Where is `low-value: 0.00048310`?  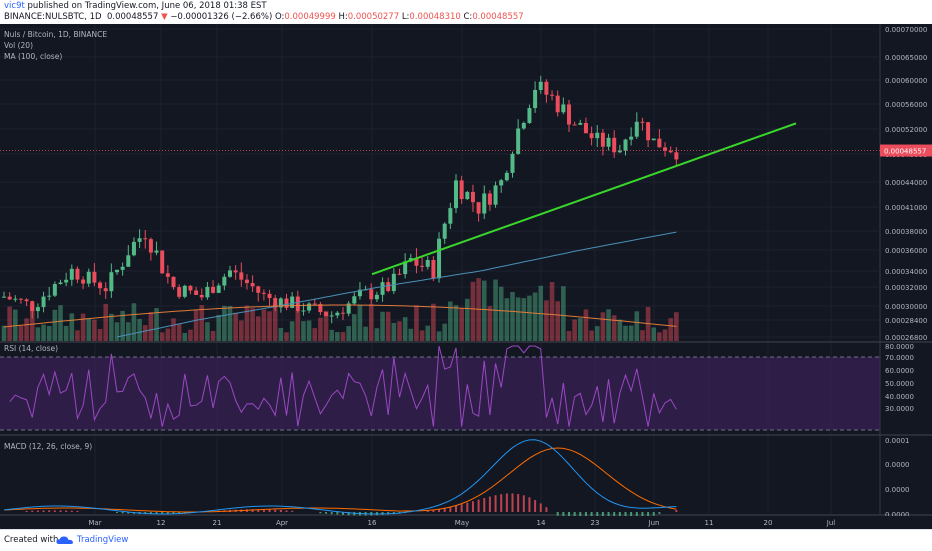
low-value: 0.00048310 is located at coordinates (435, 17).